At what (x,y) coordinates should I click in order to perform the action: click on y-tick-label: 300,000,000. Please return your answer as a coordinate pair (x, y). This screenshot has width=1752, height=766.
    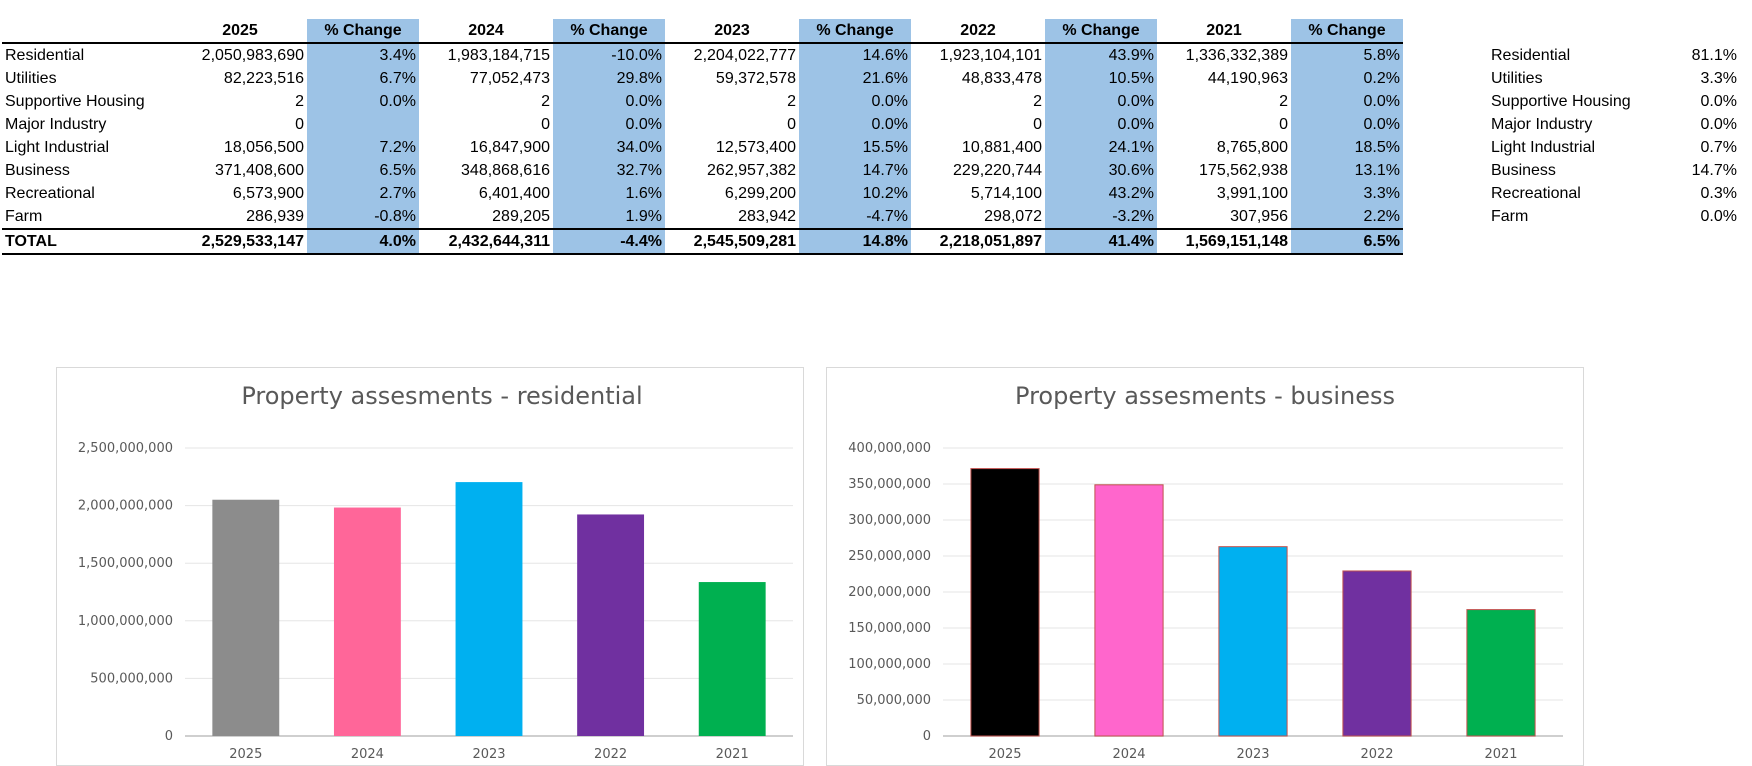
    Looking at the image, I should click on (889, 520).